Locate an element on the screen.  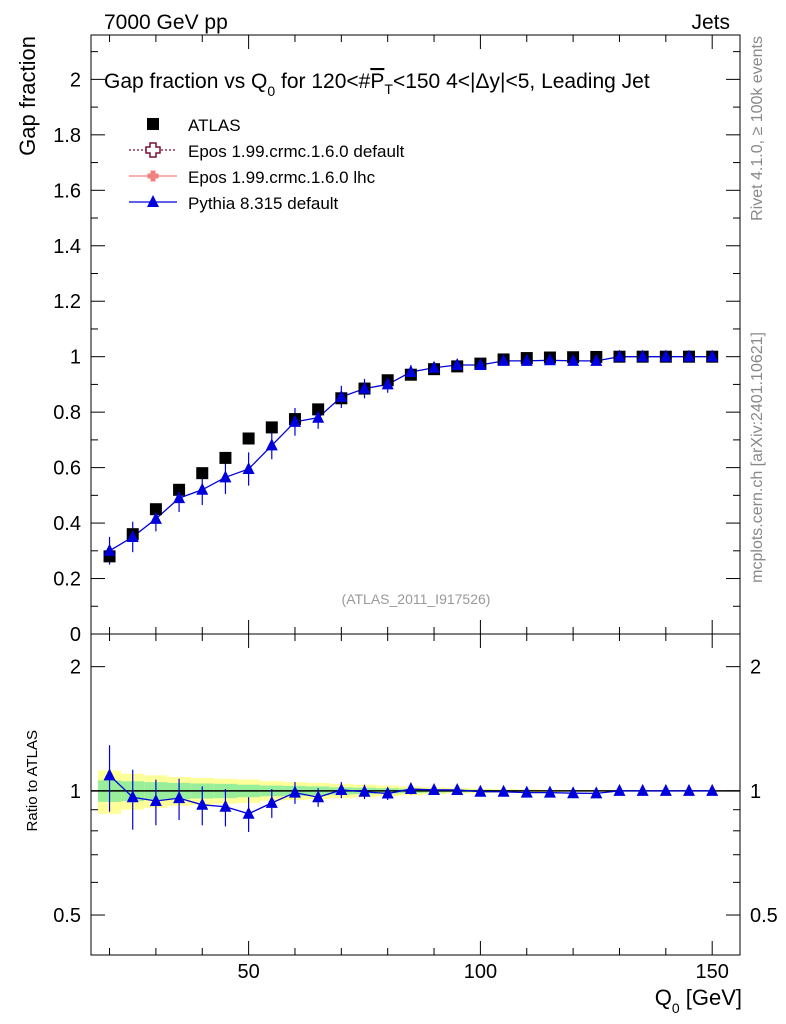
x-tick-label: 150 is located at coordinates (711, 972).